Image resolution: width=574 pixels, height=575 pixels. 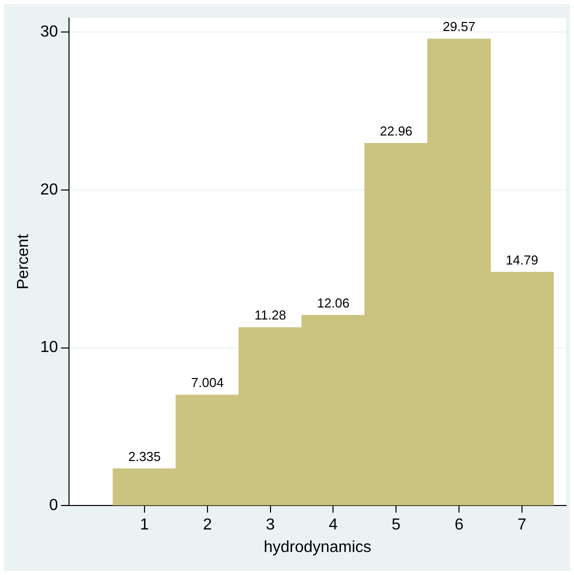 I want to click on data-label: 14.79, so click(x=522, y=260).